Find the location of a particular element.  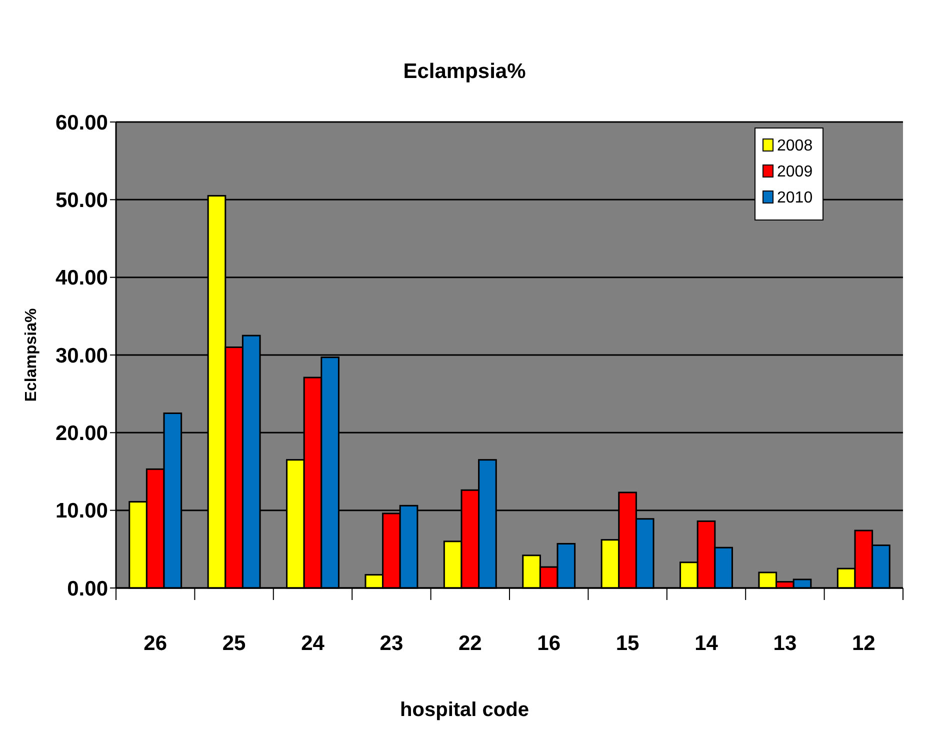

legend-label: 2010 is located at coordinates (795, 198).